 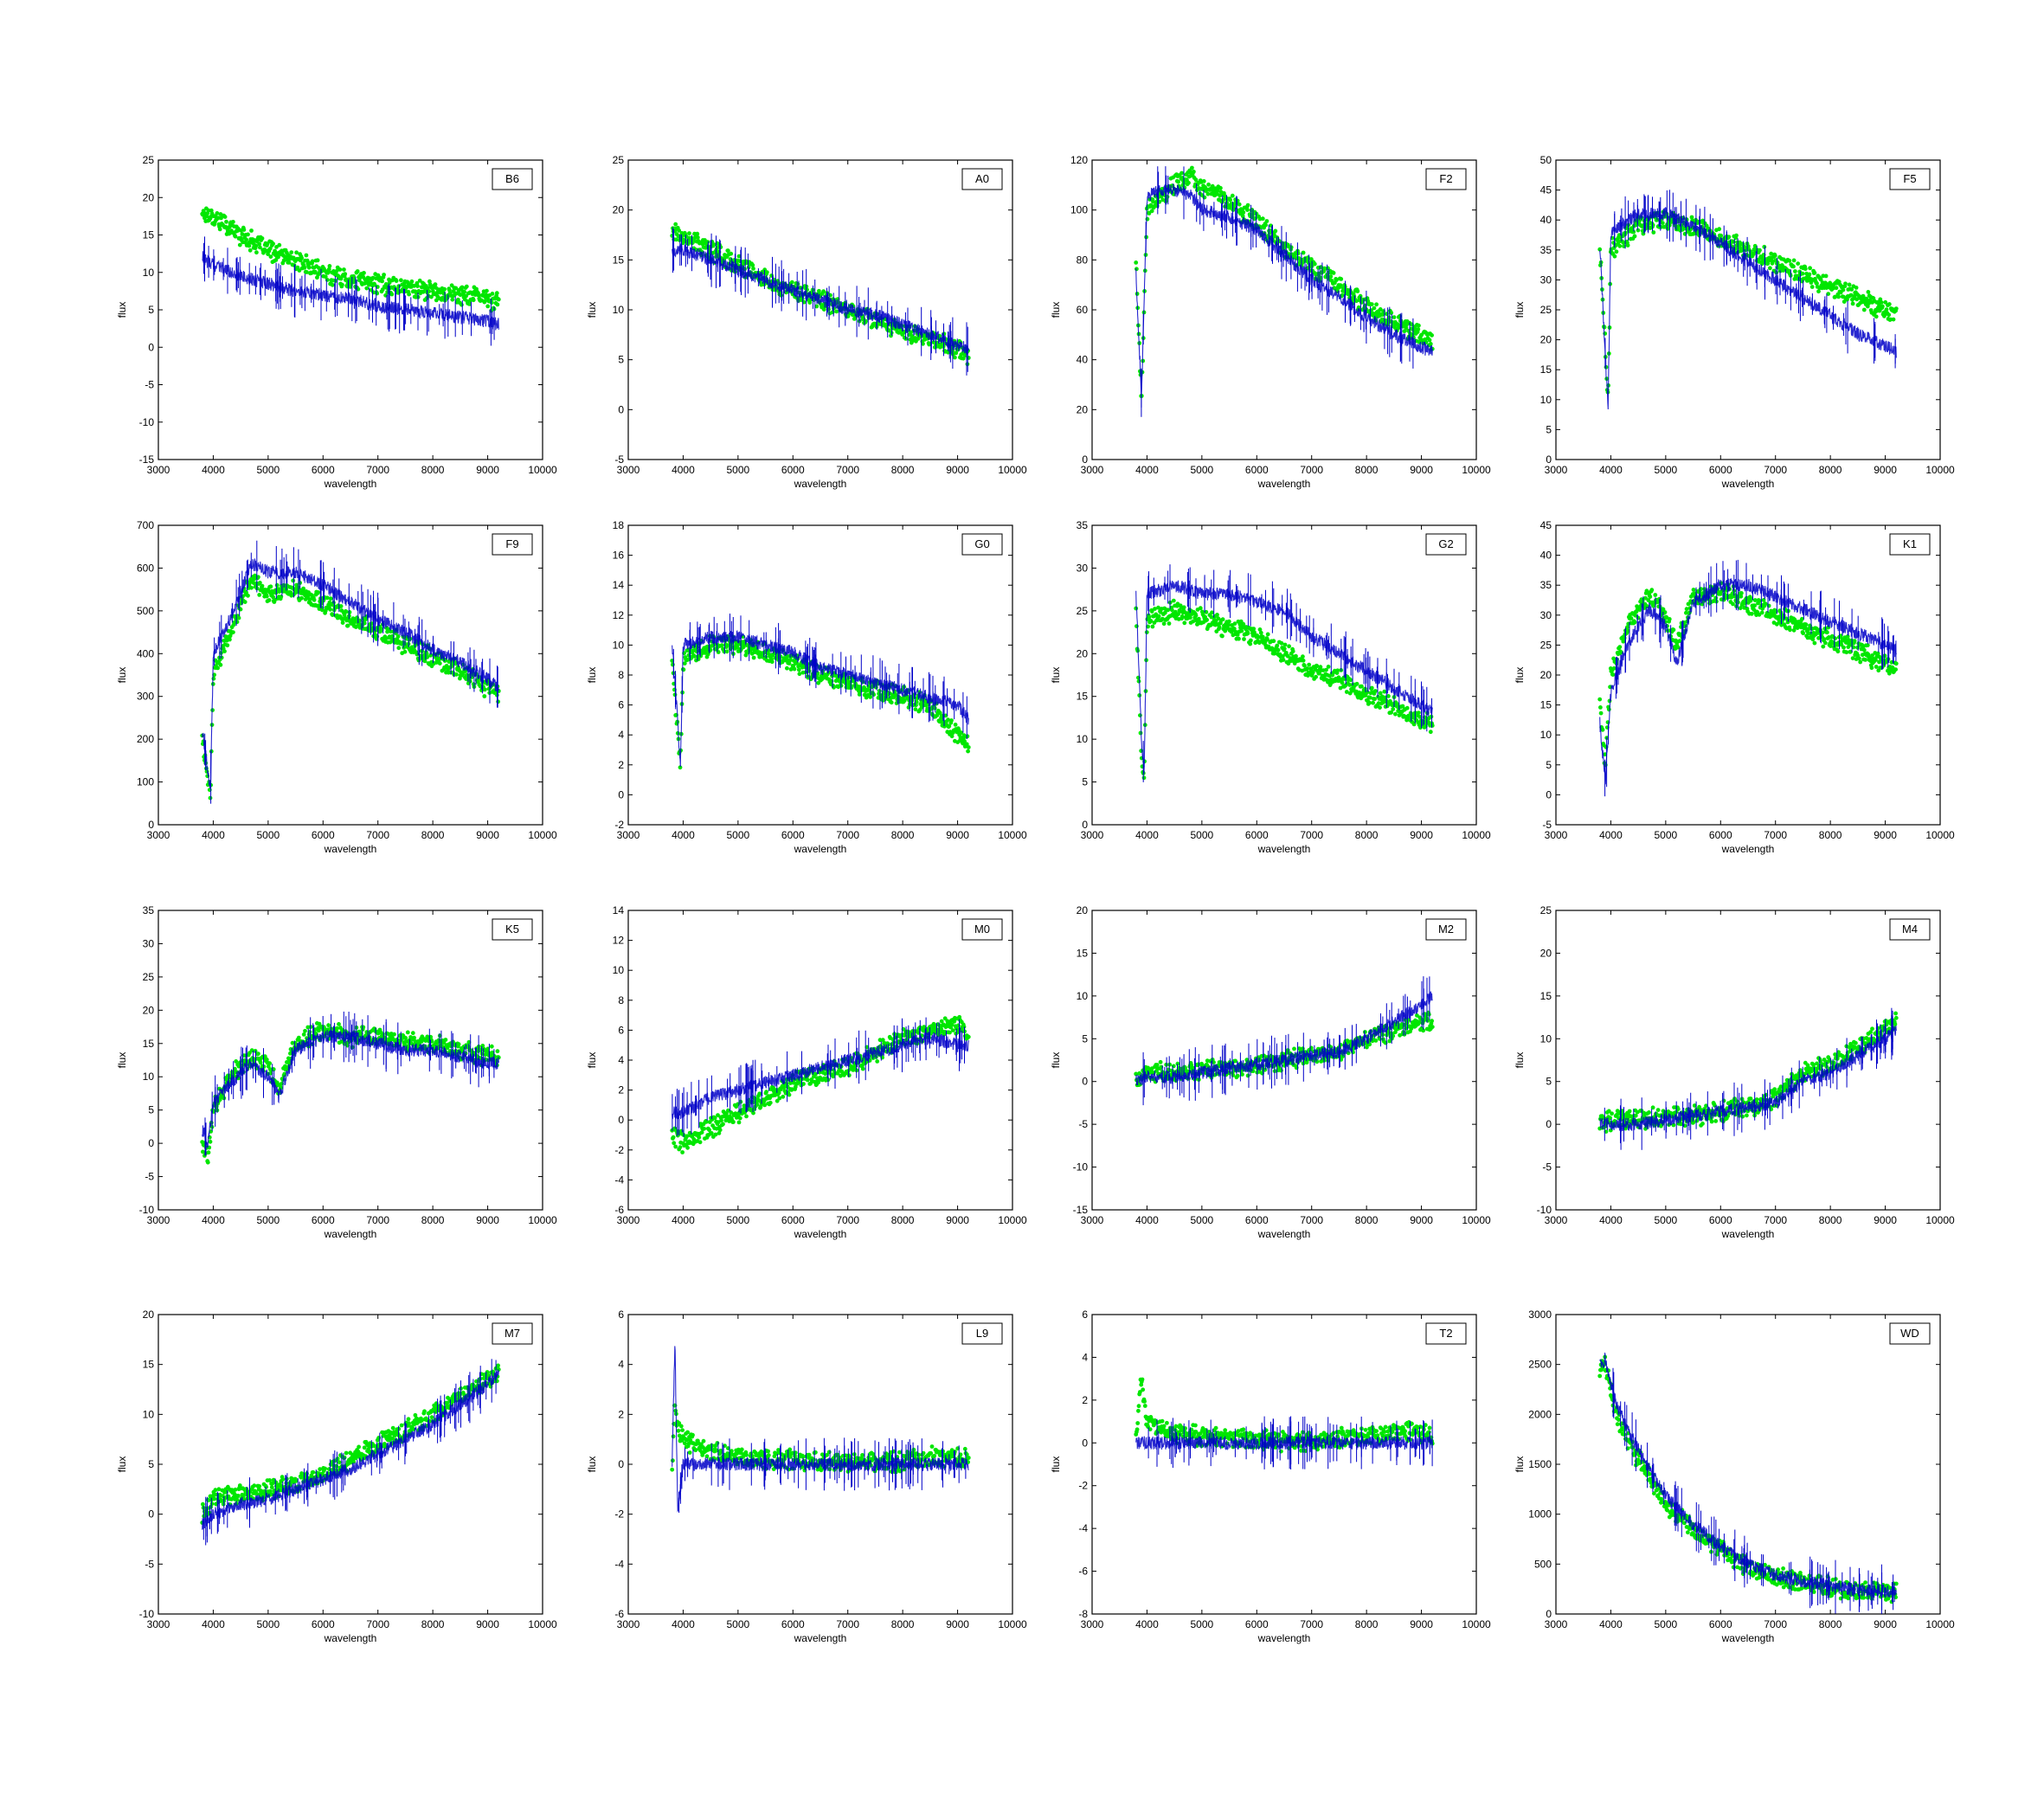 What do you see at coordinates (1546, 190) in the screenshot?
I see `y-tick-label: 45` at bounding box center [1546, 190].